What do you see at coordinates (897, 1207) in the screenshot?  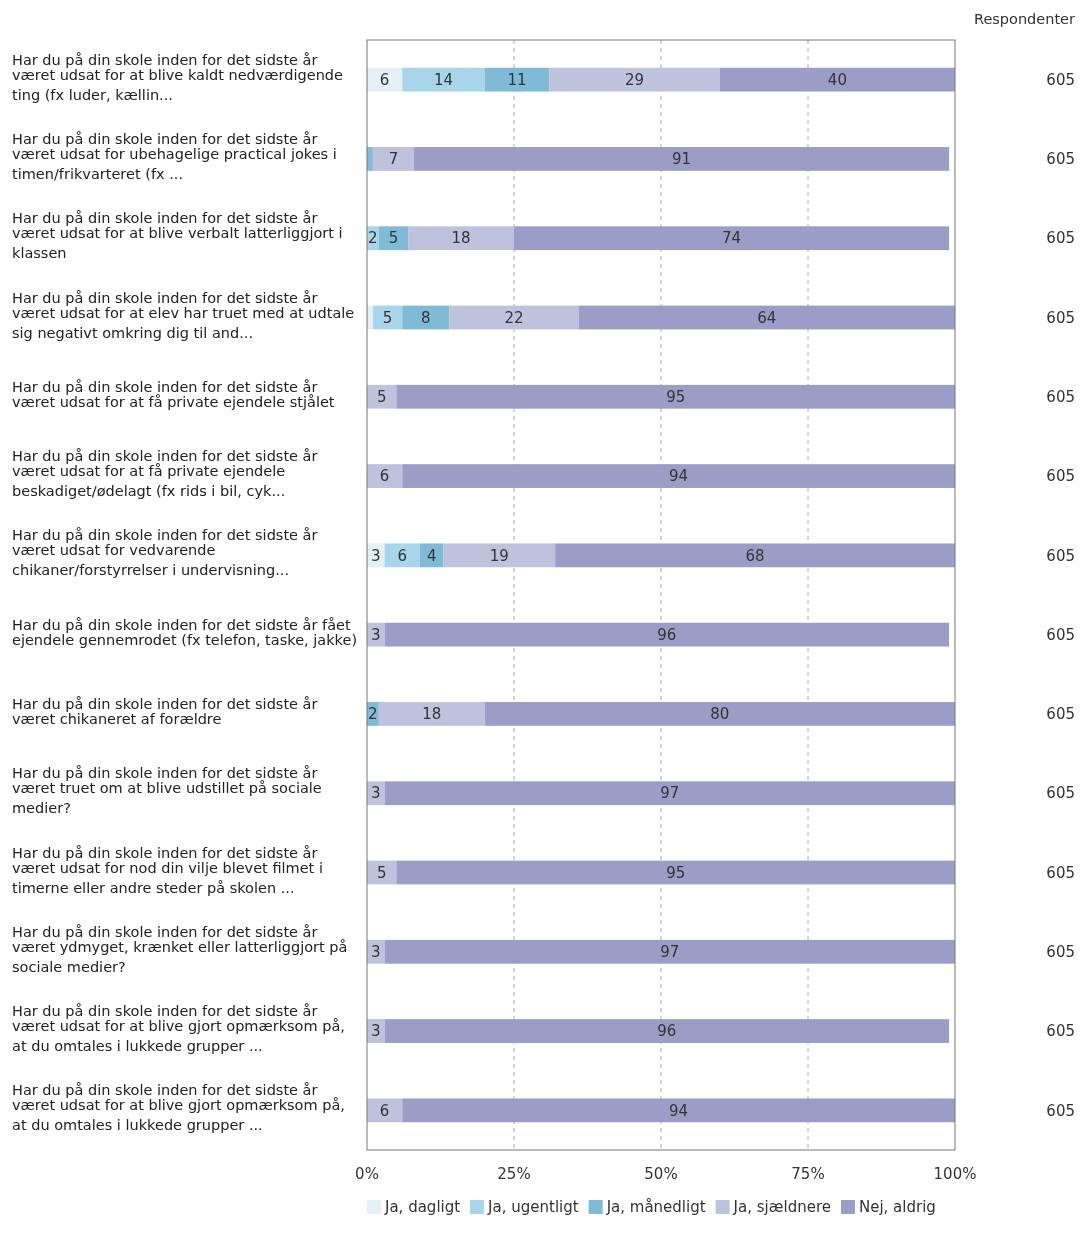 I see `legend-label: Nej, aldrig` at bounding box center [897, 1207].